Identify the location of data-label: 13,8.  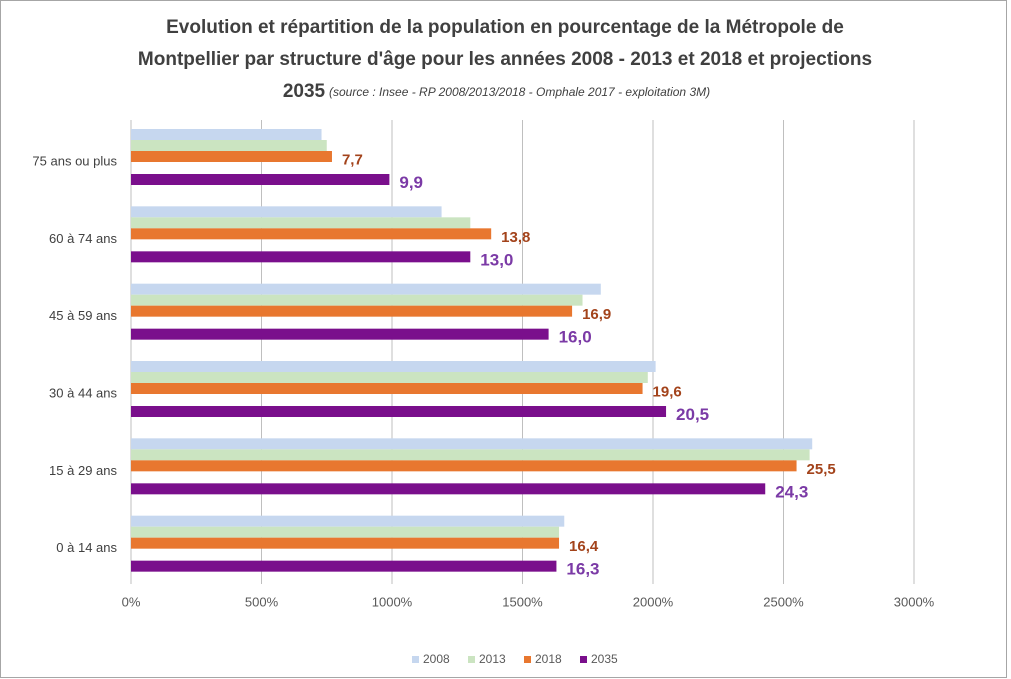
(515, 237).